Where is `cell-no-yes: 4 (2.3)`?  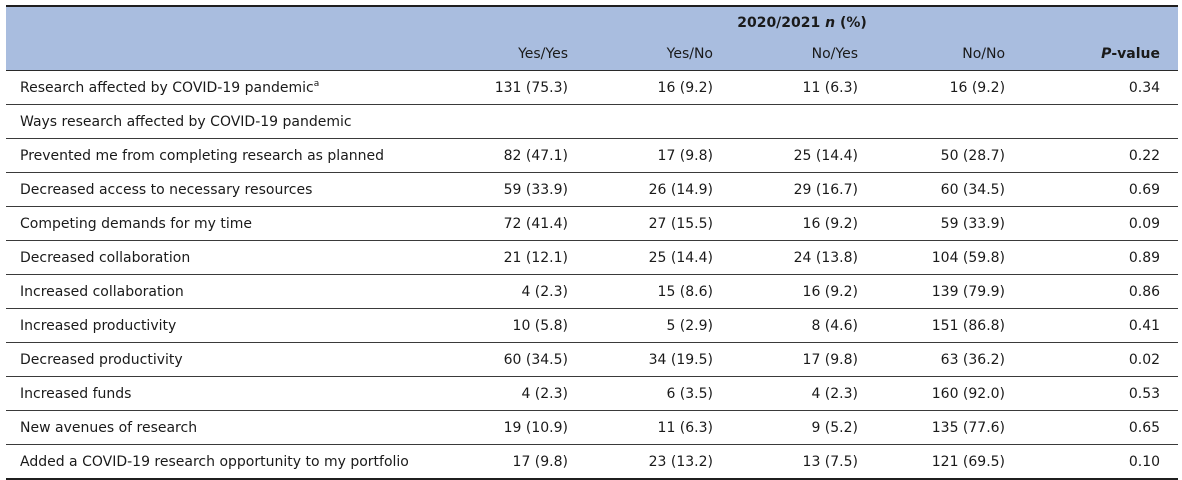
cell-no-yes: 4 (2.3) is located at coordinates (803, 393).